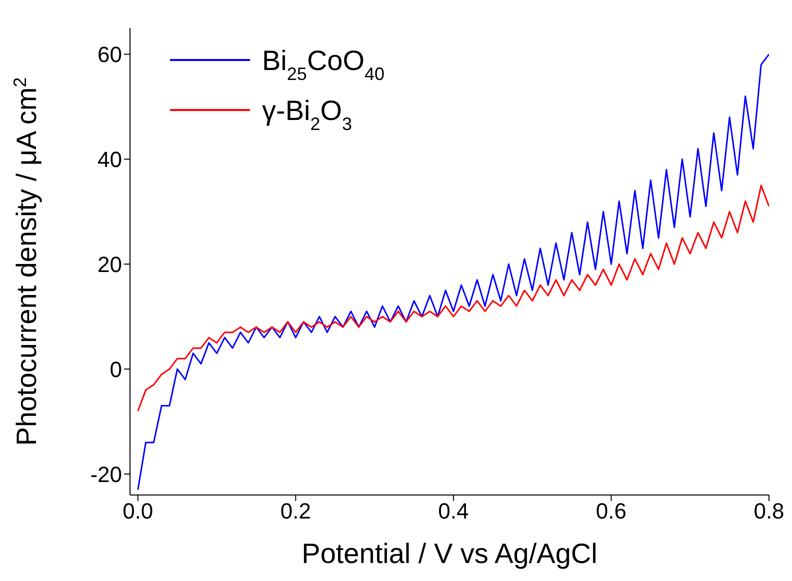 Image resolution: width=792 pixels, height=581 pixels. I want to click on x-tick-label: 0.2, so click(295, 511).